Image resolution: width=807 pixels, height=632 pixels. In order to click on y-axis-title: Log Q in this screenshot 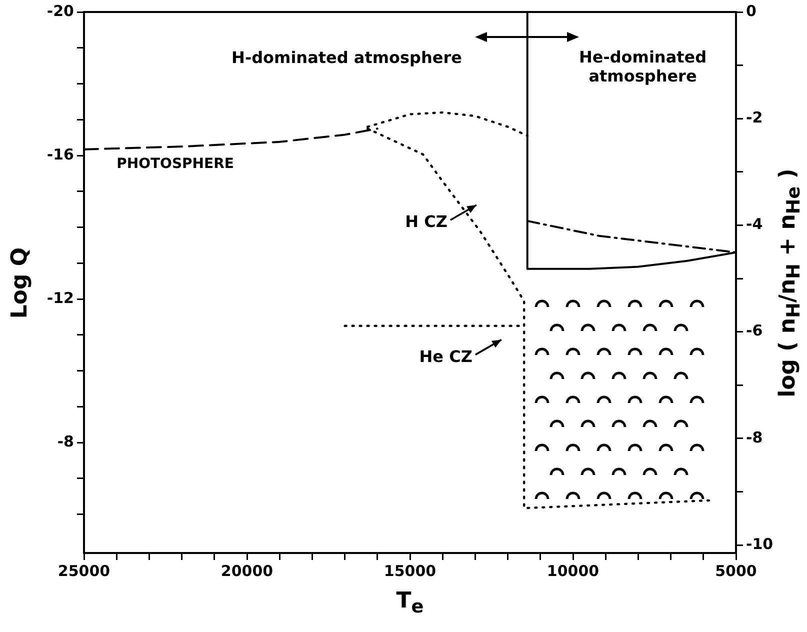, I will do `click(20, 282)`.